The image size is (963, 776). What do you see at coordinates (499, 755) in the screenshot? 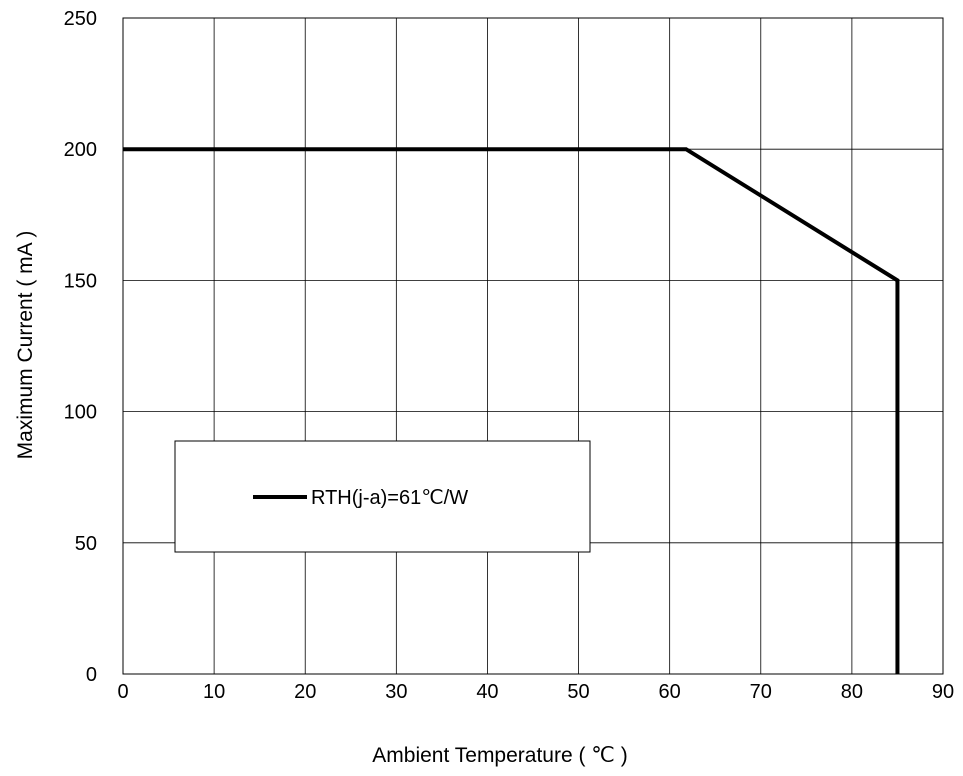
I see `x-axis-title: Ambient Temperature ( ℃ )` at bounding box center [499, 755].